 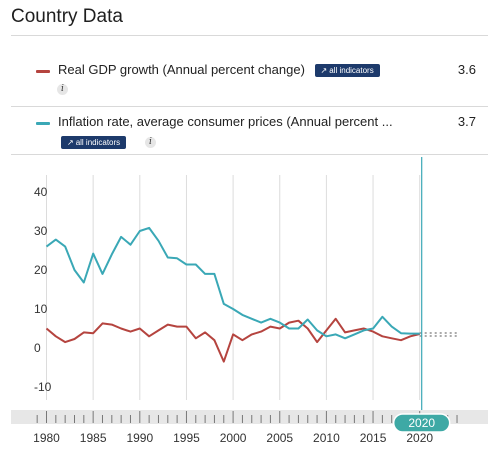 I want to click on y-tick-label: 0, so click(x=37, y=348).